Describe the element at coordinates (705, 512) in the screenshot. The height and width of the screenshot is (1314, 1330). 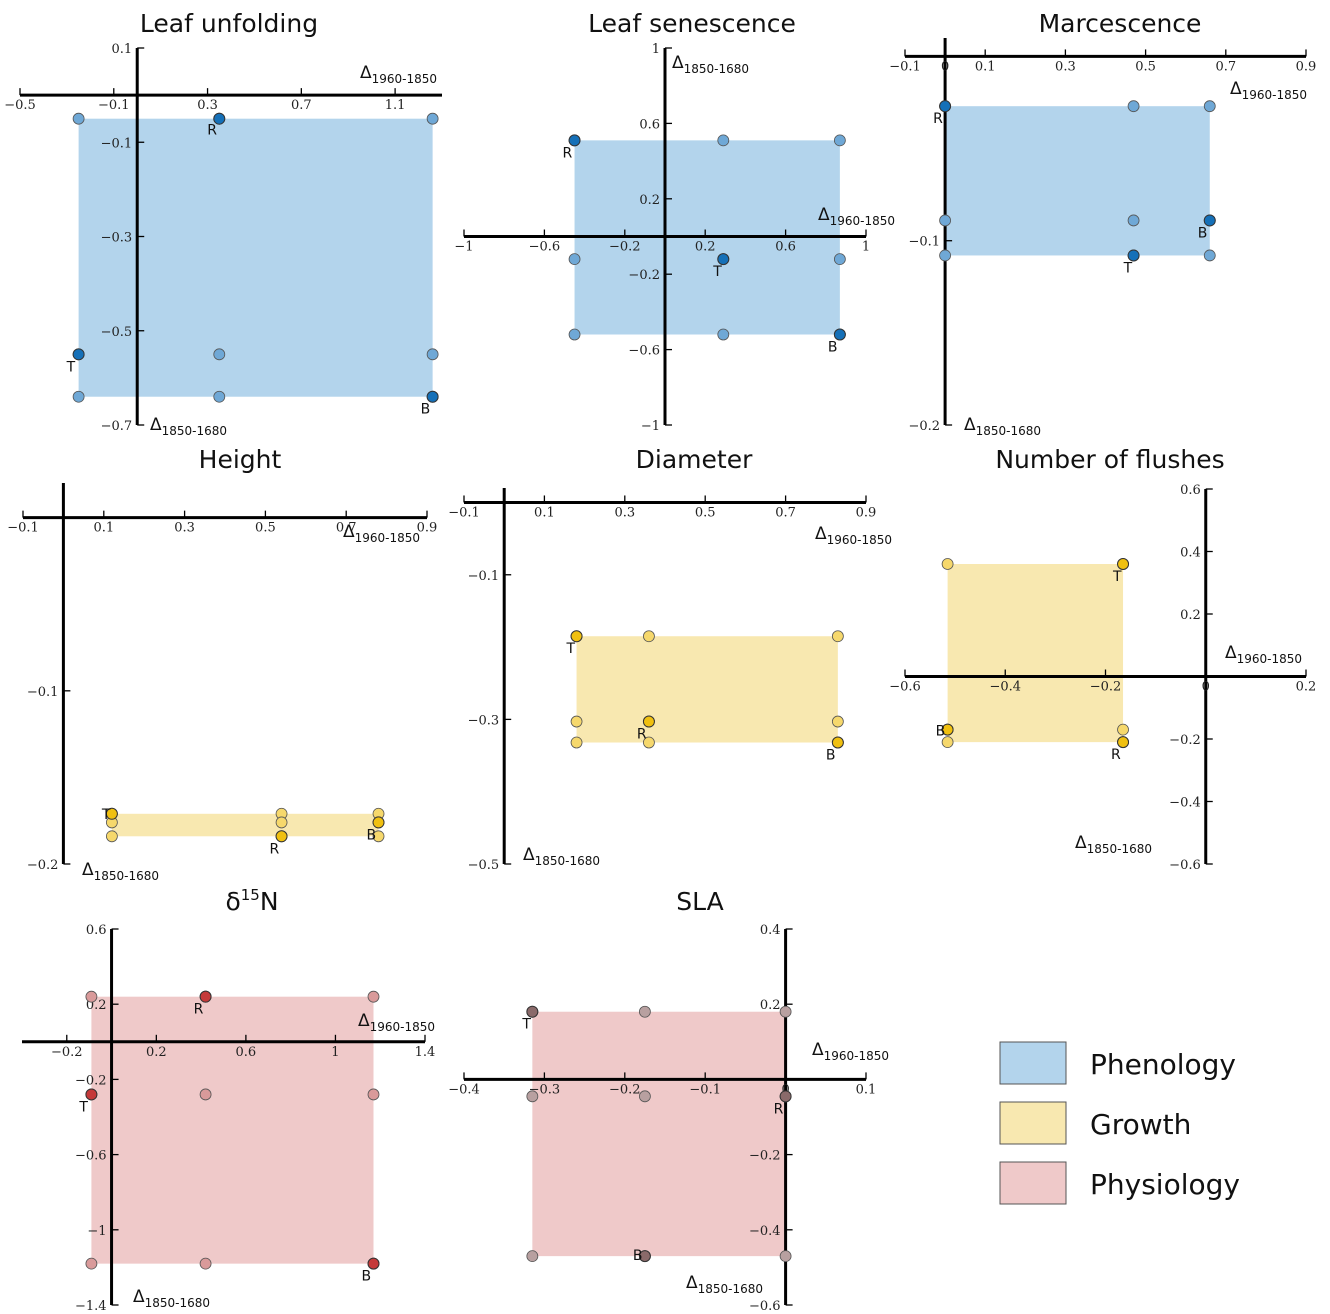
I see `x-tick-label: 0.5` at that location.